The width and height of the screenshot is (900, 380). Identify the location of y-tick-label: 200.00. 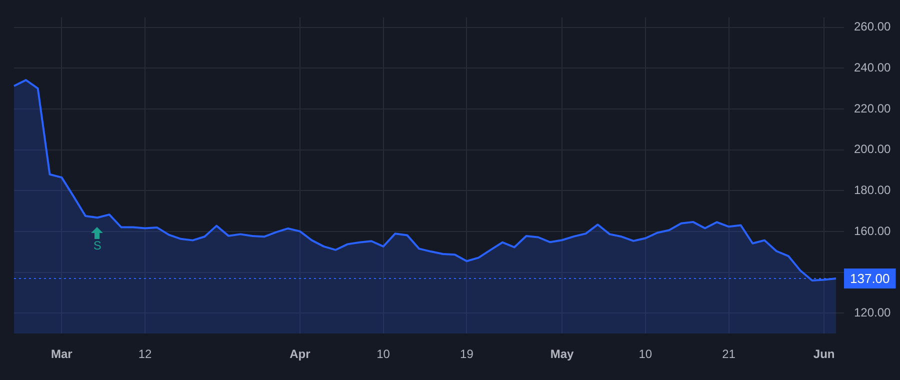
(873, 149).